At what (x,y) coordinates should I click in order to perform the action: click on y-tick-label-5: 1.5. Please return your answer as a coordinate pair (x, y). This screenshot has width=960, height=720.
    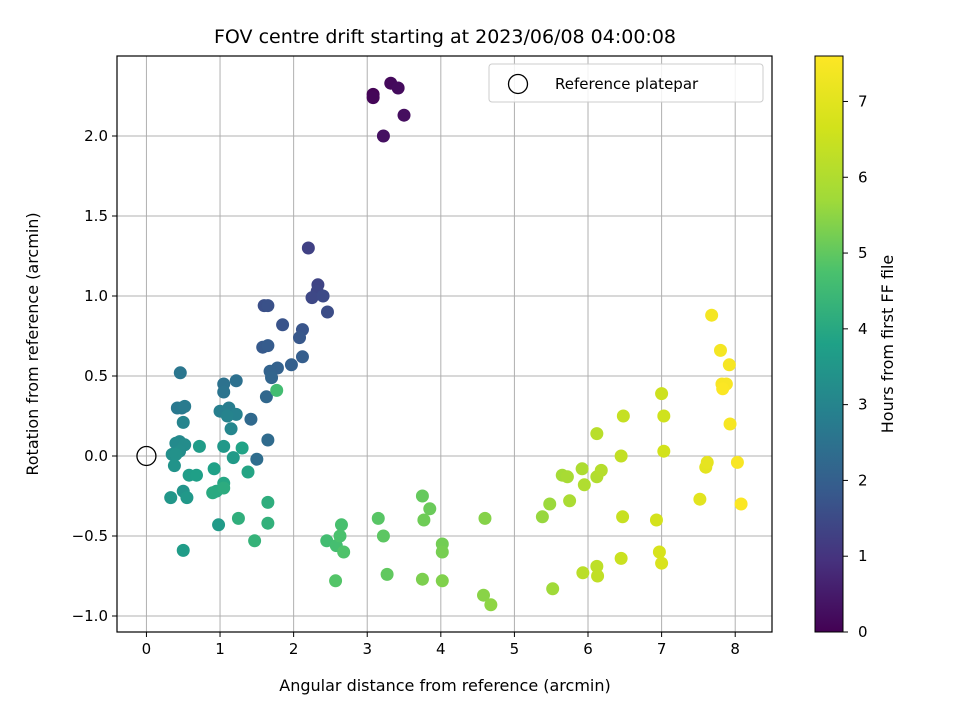
    Looking at the image, I should click on (96, 216).